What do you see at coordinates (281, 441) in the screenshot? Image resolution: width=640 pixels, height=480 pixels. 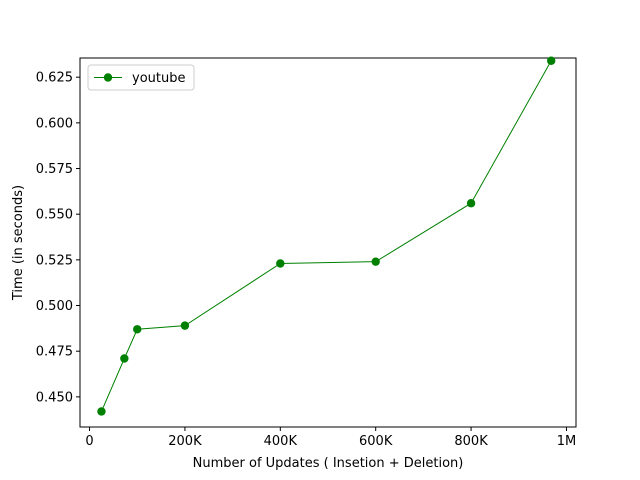 I see `x-tick-label: 400K` at bounding box center [281, 441].